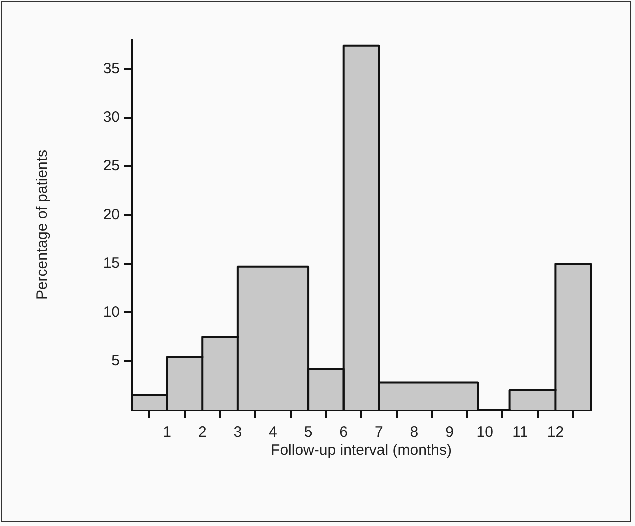 This screenshot has height=526, width=635. What do you see at coordinates (167, 433) in the screenshot?
I see `x-tick-label: 1` at bounding box center [167, 433].